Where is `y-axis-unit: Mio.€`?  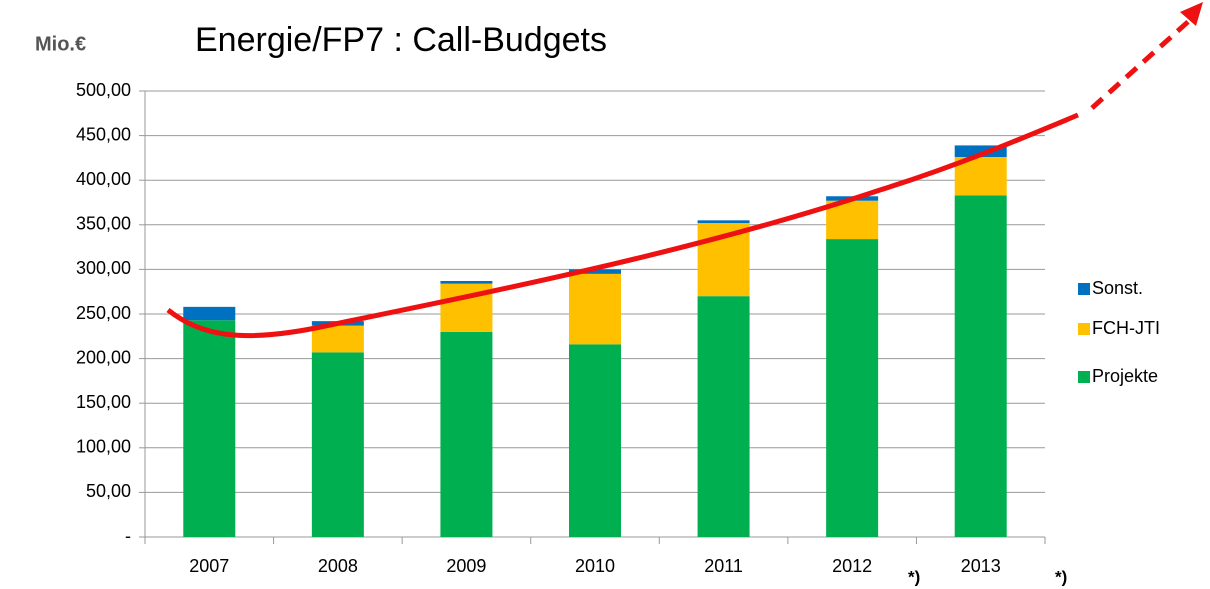 y-axis-unit: Mio.€ is located at coordinates (60, 44).